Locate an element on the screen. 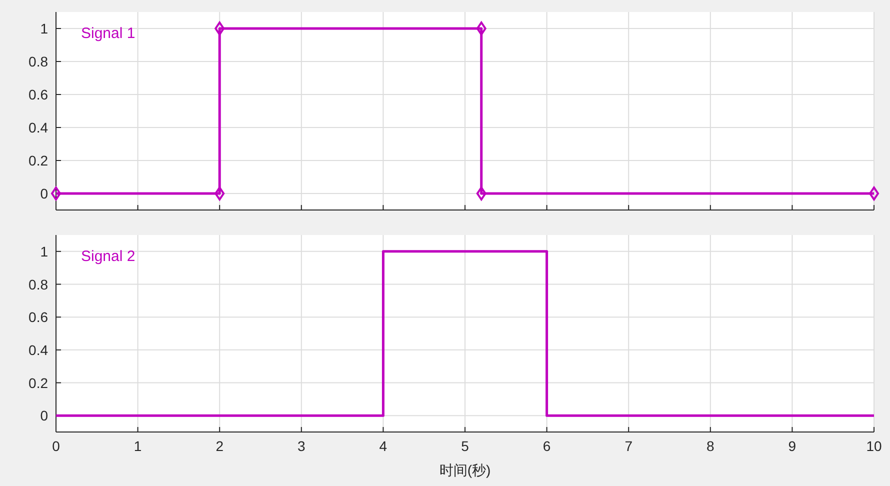 The height and width of the screenshot is (486, 890). x-tick-label: 5 is located at coordinates (465, 446).